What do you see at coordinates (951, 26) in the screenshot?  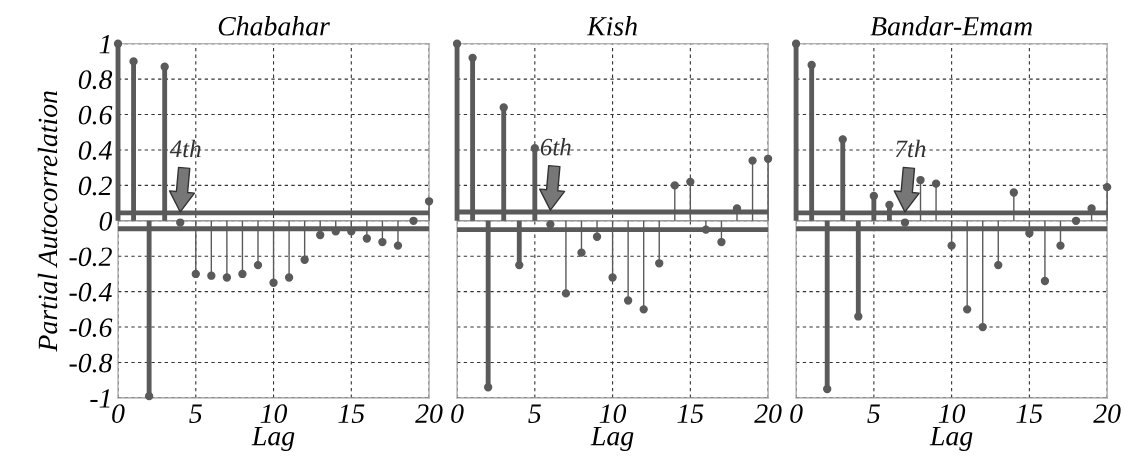 I see `chart-title: Bandar-Emam` at bounding box center [951, 26].